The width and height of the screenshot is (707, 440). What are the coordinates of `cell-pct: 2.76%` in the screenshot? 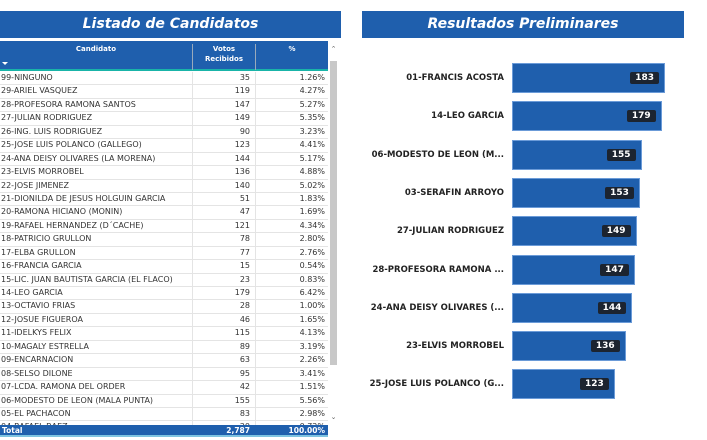 It's located at (290, 253).